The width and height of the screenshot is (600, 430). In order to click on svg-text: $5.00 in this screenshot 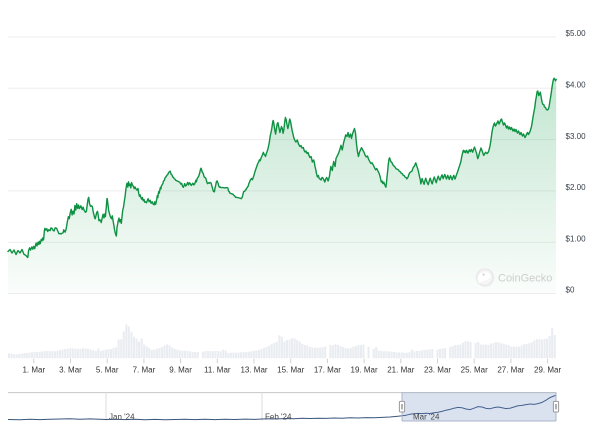, I will do `click(576, 33)`.